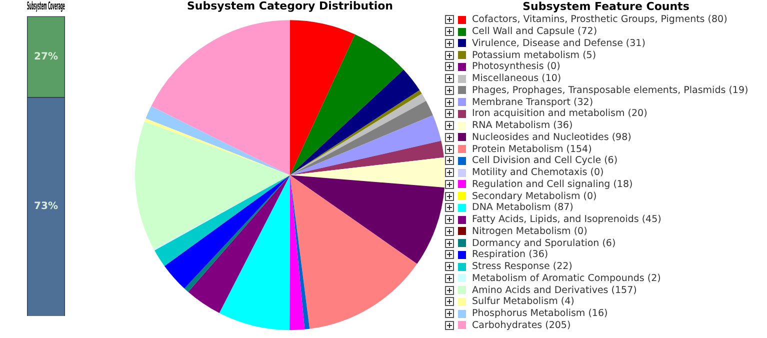  Describe the element at coordinates (535, 32) in the screenshot. I see `legend-label: Cell Wall and Capsule (72)` at that location.